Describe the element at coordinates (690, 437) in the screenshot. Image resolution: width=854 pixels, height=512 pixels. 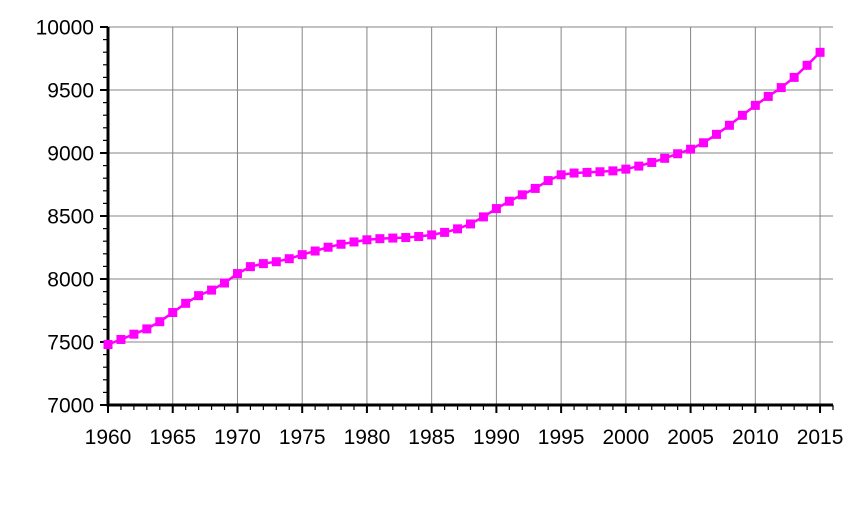
I see `x-tick-label: 2005` at that location.